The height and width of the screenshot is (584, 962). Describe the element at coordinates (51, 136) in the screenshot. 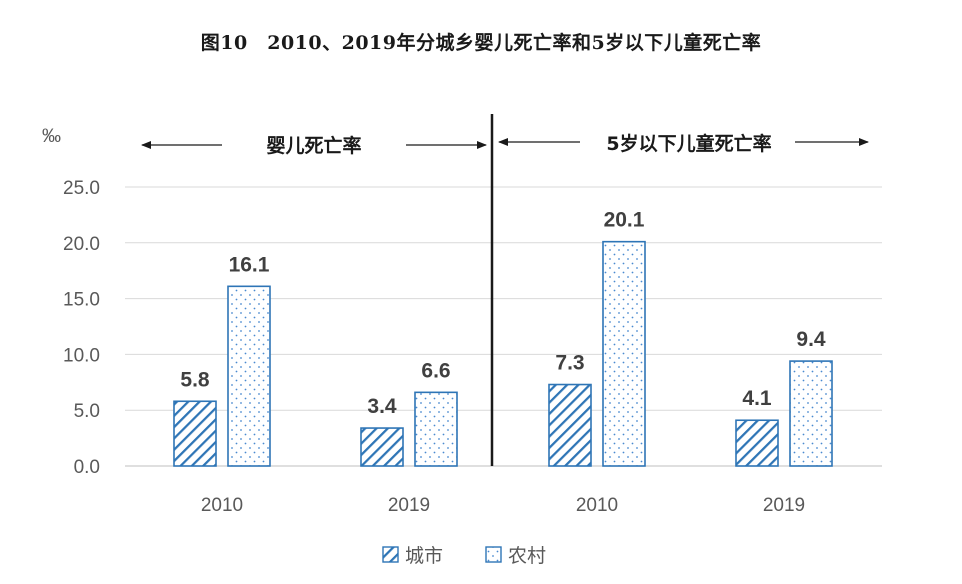

I see `y-unit-label: ‰` at that location.